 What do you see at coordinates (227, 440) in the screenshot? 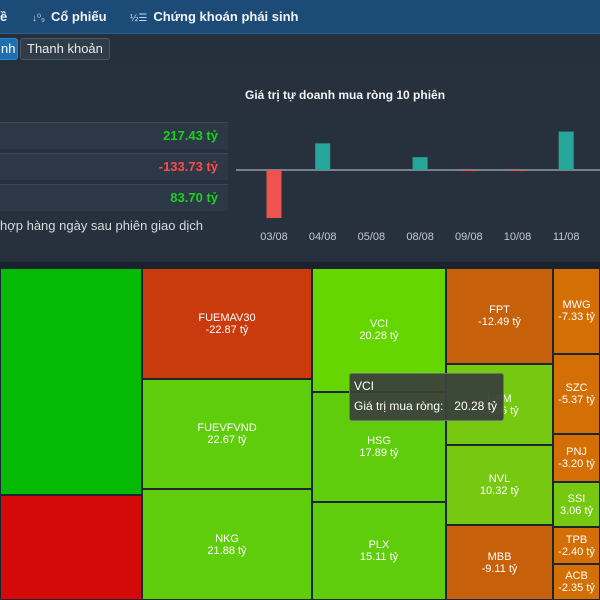
I see `treemap-cell-value: 22.67 tỷ` at bounding box center [227, 440].